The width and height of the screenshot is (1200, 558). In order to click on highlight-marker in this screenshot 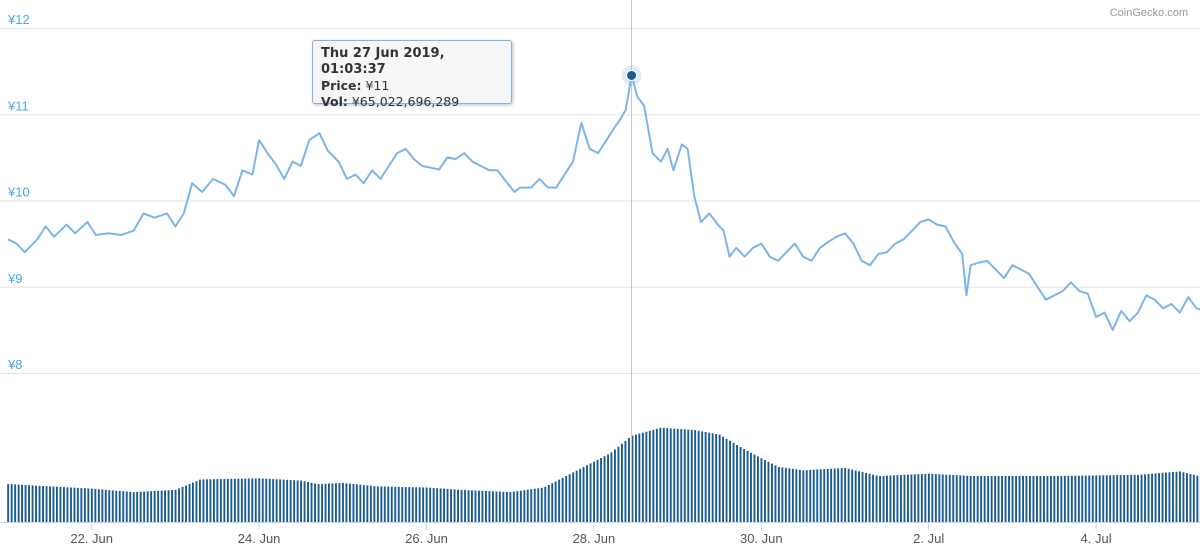, I will do `click(632, 75)`.